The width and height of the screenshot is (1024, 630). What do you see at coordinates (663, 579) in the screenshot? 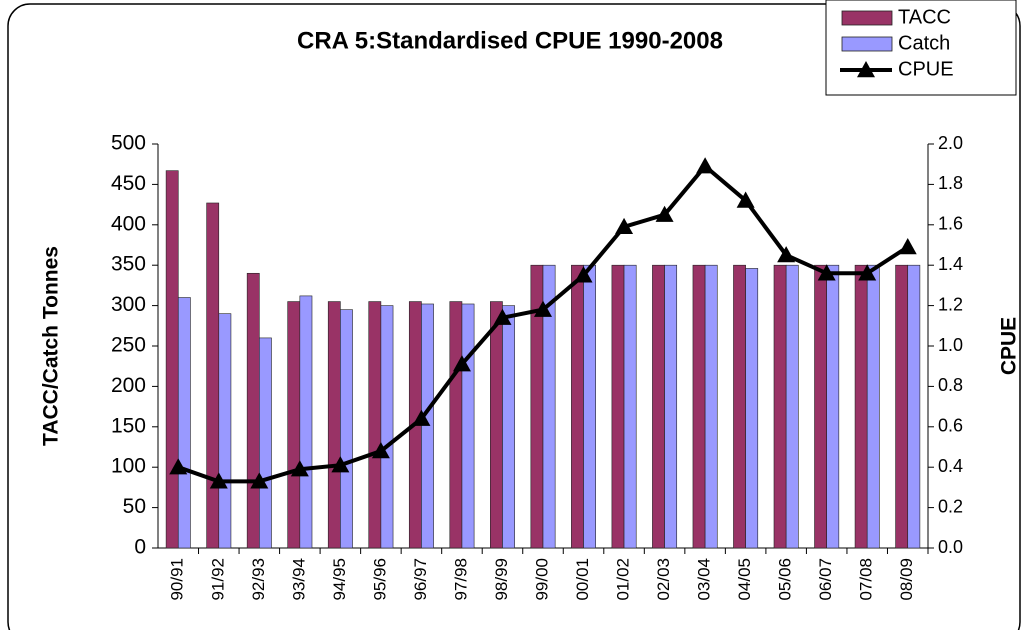
I see `x-tick-label: 02/03` at bounding box center [663, 579].